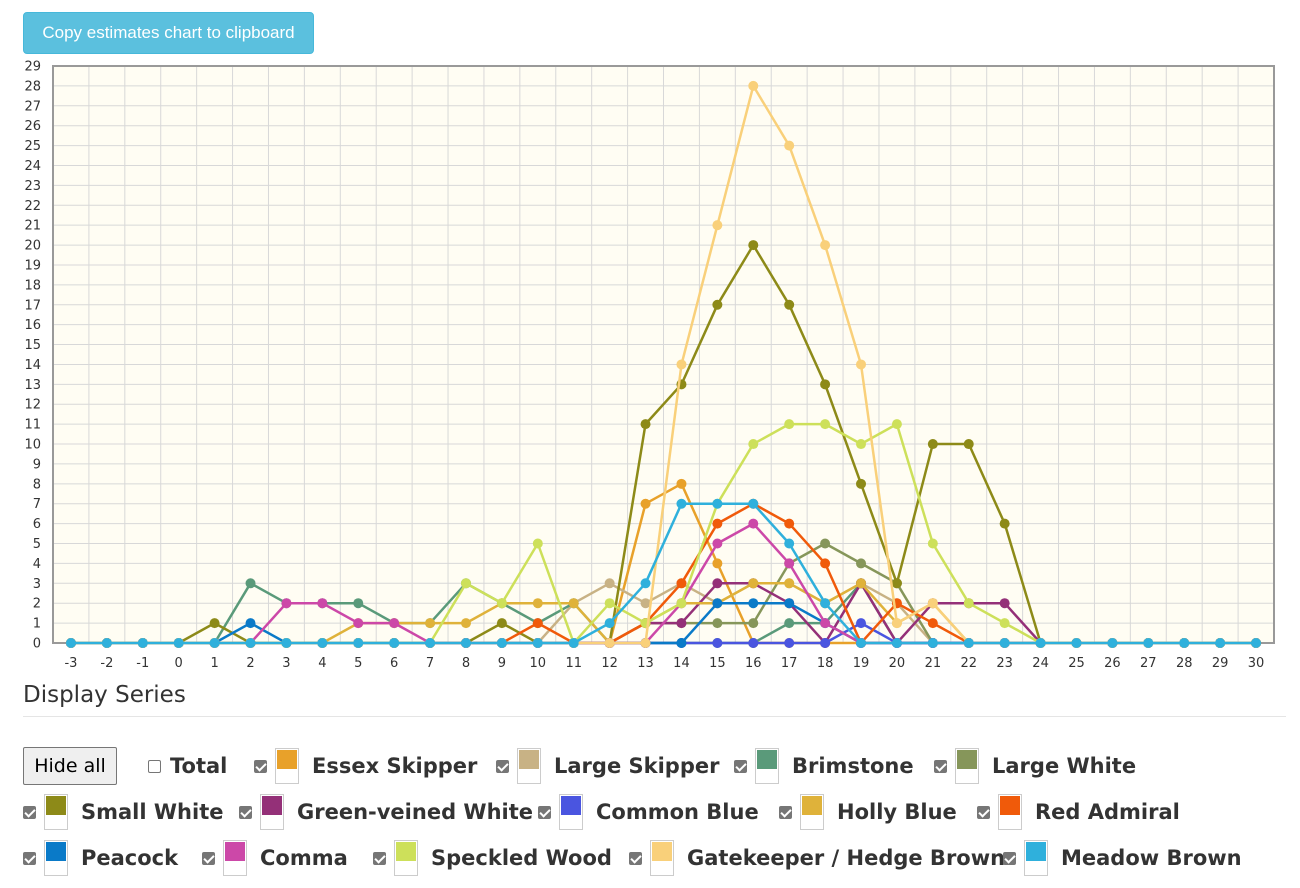 The image size is (1300, 888). I want to click on legend-item-green-veined-white: Green-veined White, so click(386, 812).